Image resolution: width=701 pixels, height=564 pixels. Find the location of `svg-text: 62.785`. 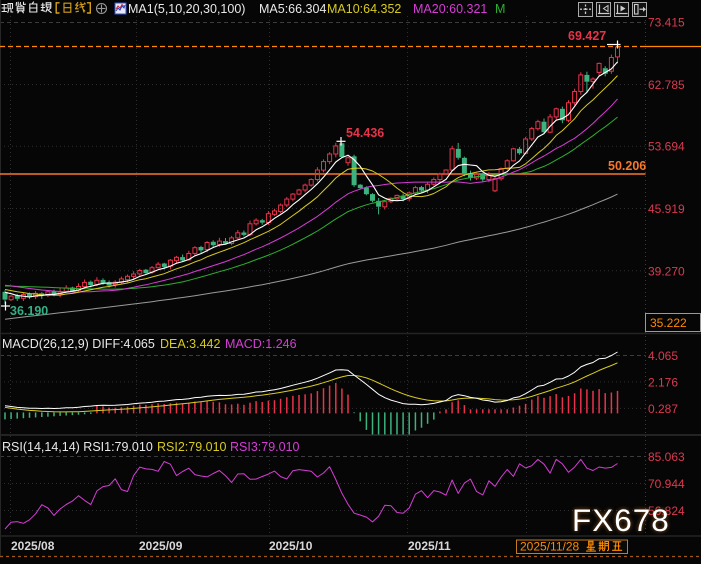

svg-text: 62.785 is located at coordinates (666, 85).